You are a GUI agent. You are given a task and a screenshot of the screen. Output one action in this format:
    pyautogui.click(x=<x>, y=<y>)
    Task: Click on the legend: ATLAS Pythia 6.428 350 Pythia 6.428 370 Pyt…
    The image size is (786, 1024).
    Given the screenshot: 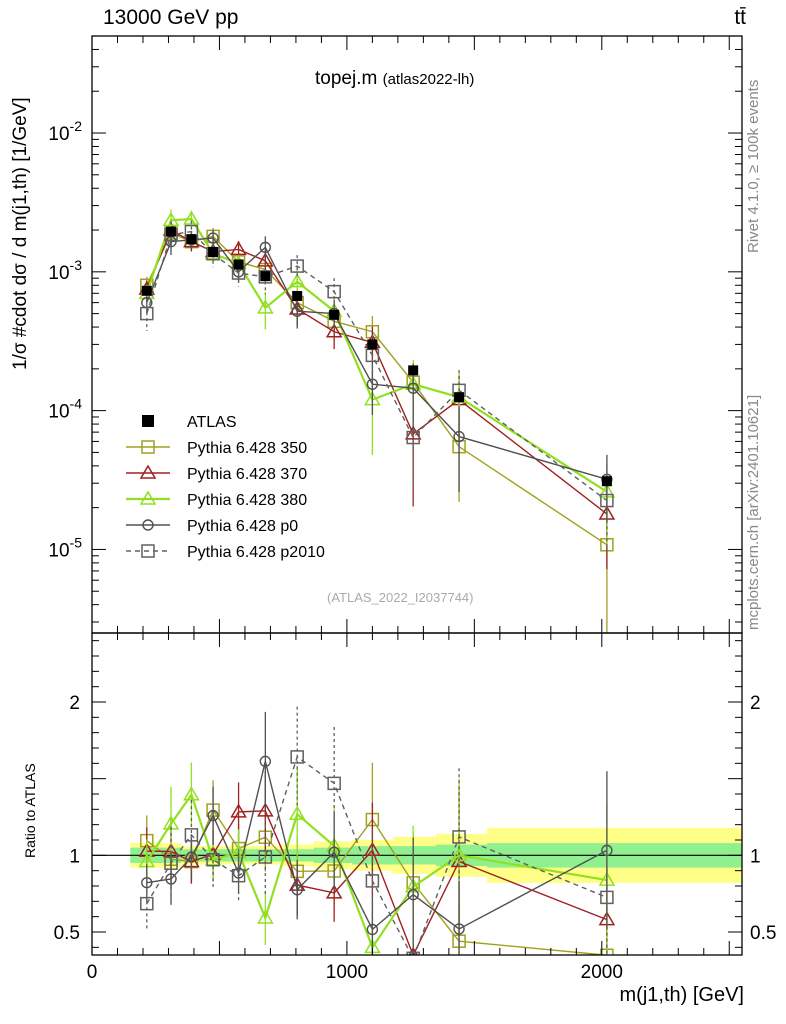 What is the action you would take?
    pyautogui.click(x=225, y=487)
    